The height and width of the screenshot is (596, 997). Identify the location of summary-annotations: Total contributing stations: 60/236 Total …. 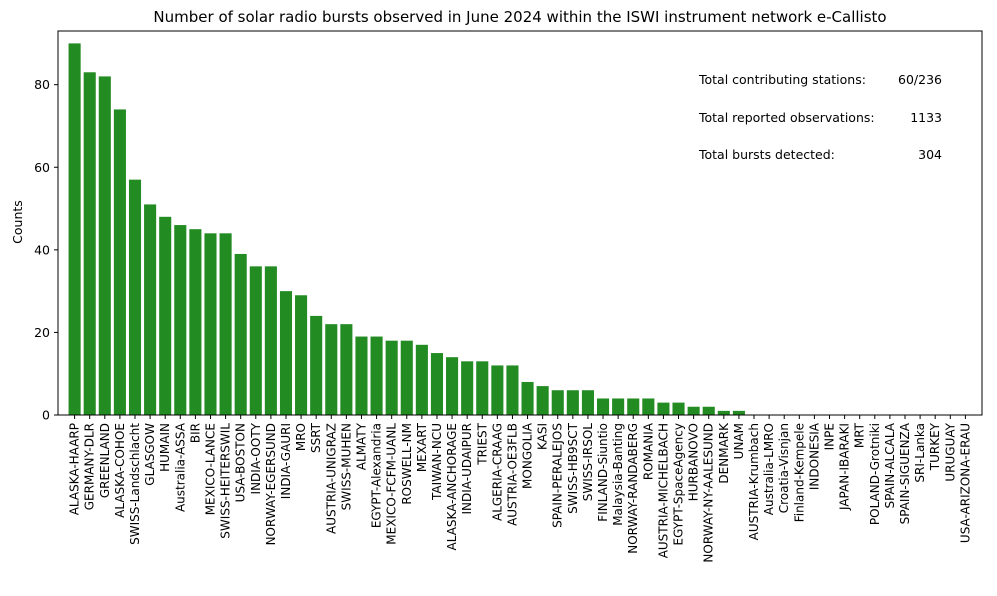
(820, 117).